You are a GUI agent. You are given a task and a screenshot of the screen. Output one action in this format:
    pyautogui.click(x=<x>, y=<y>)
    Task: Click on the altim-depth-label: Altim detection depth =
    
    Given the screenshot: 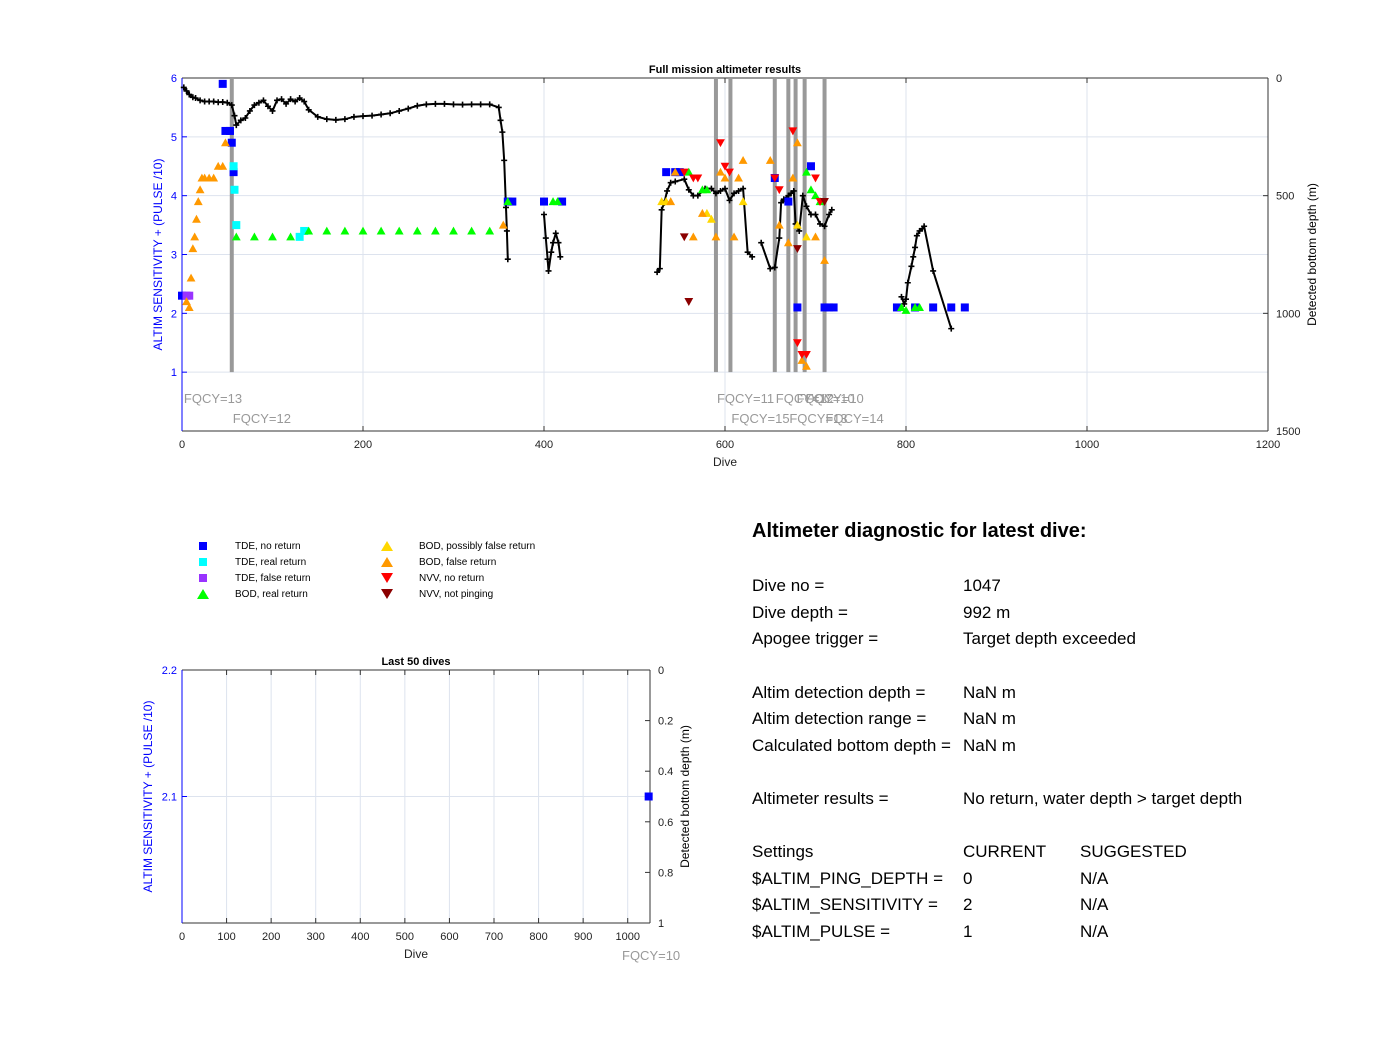 What is the action you would take?
    pyautogui.click(x=839, y=692)
    